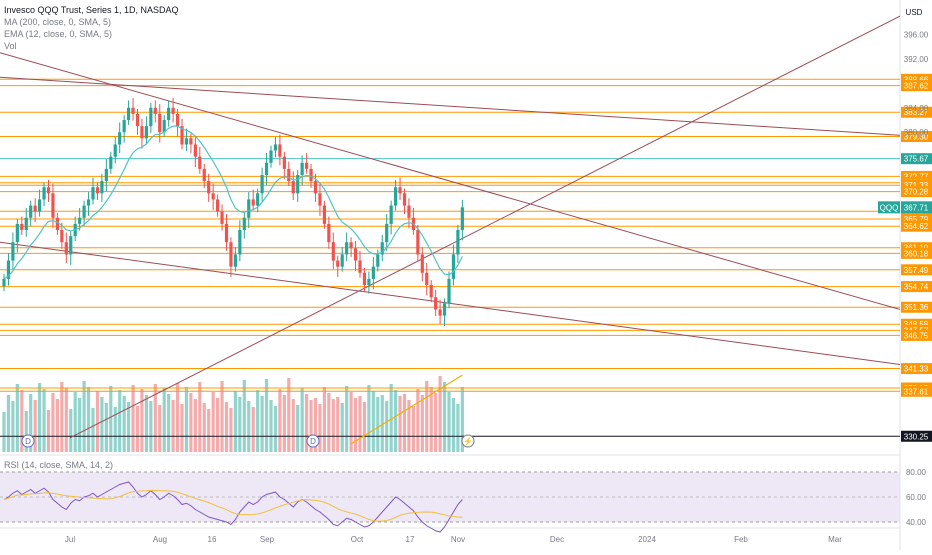 This screenshot has width=932, height=555. What do you see at coordinates (58, 22) in the screenshot?
I see `legend-ma: MA (200, close, 0, SMA, 5)` at bounding box center [58, 22].